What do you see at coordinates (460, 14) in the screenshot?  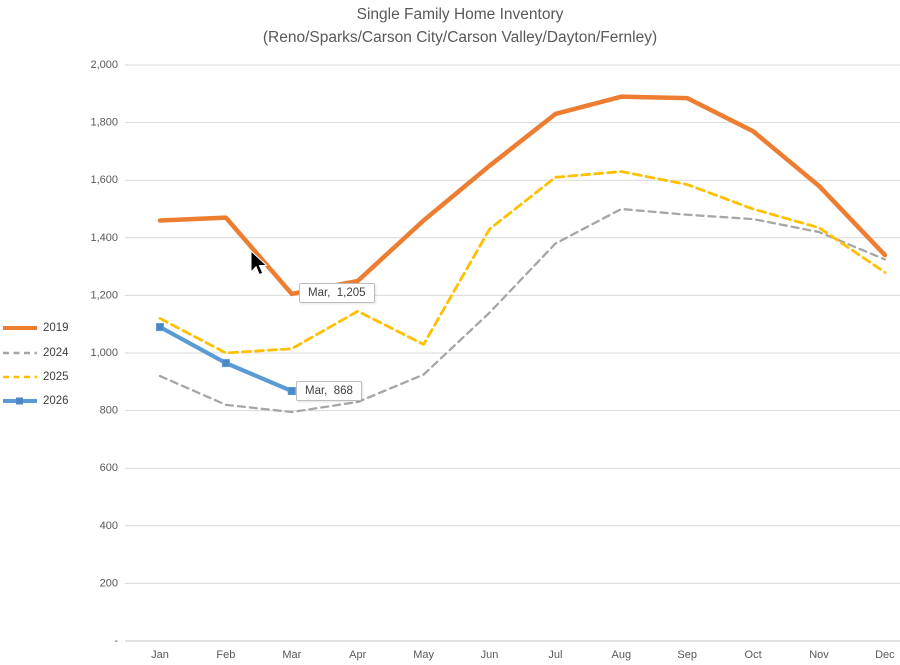 I see `chart-title: Single Family Home Inventory` at bounding box center [460, 14].